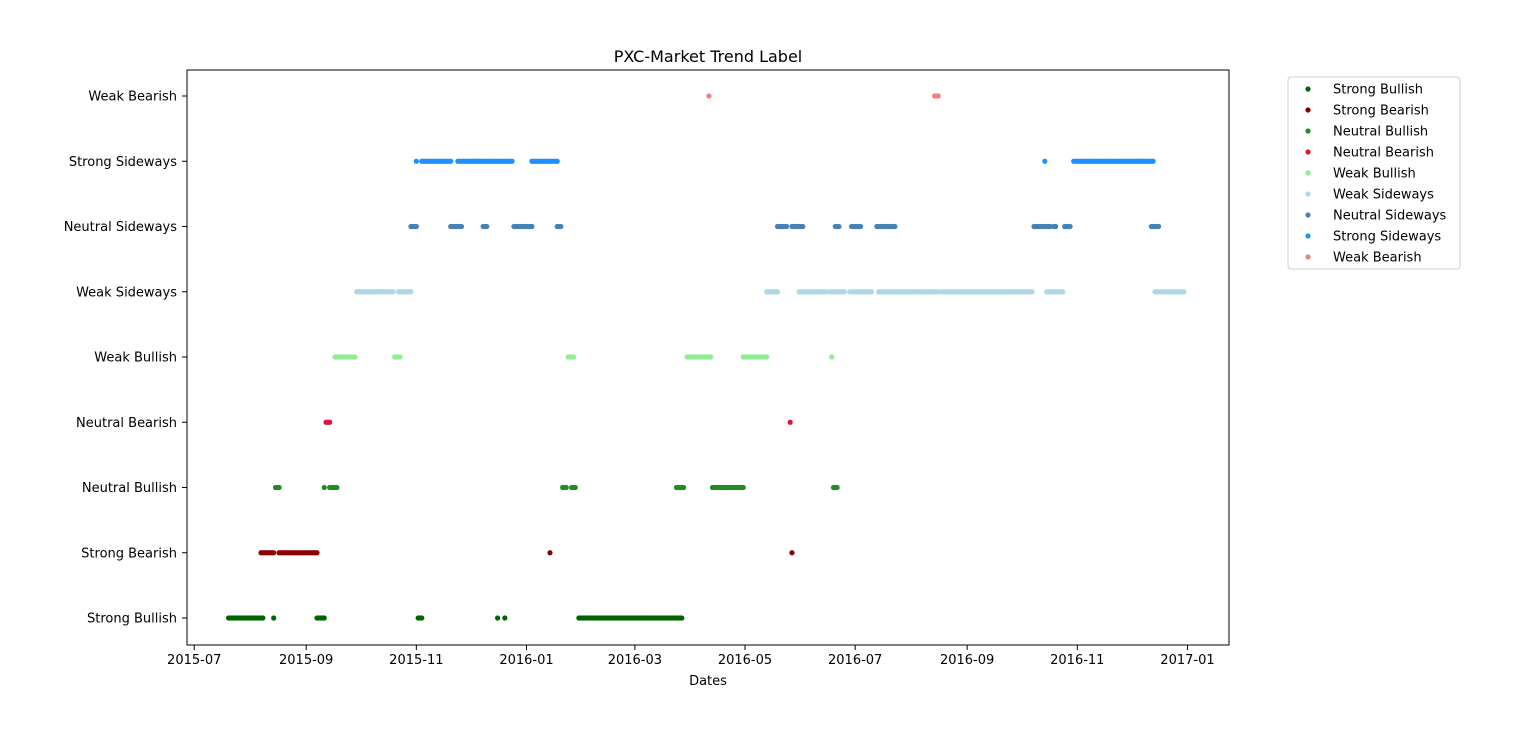 The image size is (1536, 754). What do you see at coordinates (1387, 237) in the screenshot?
I see `legend-label: Strong Sideways` at bounding box center [1387, 237].